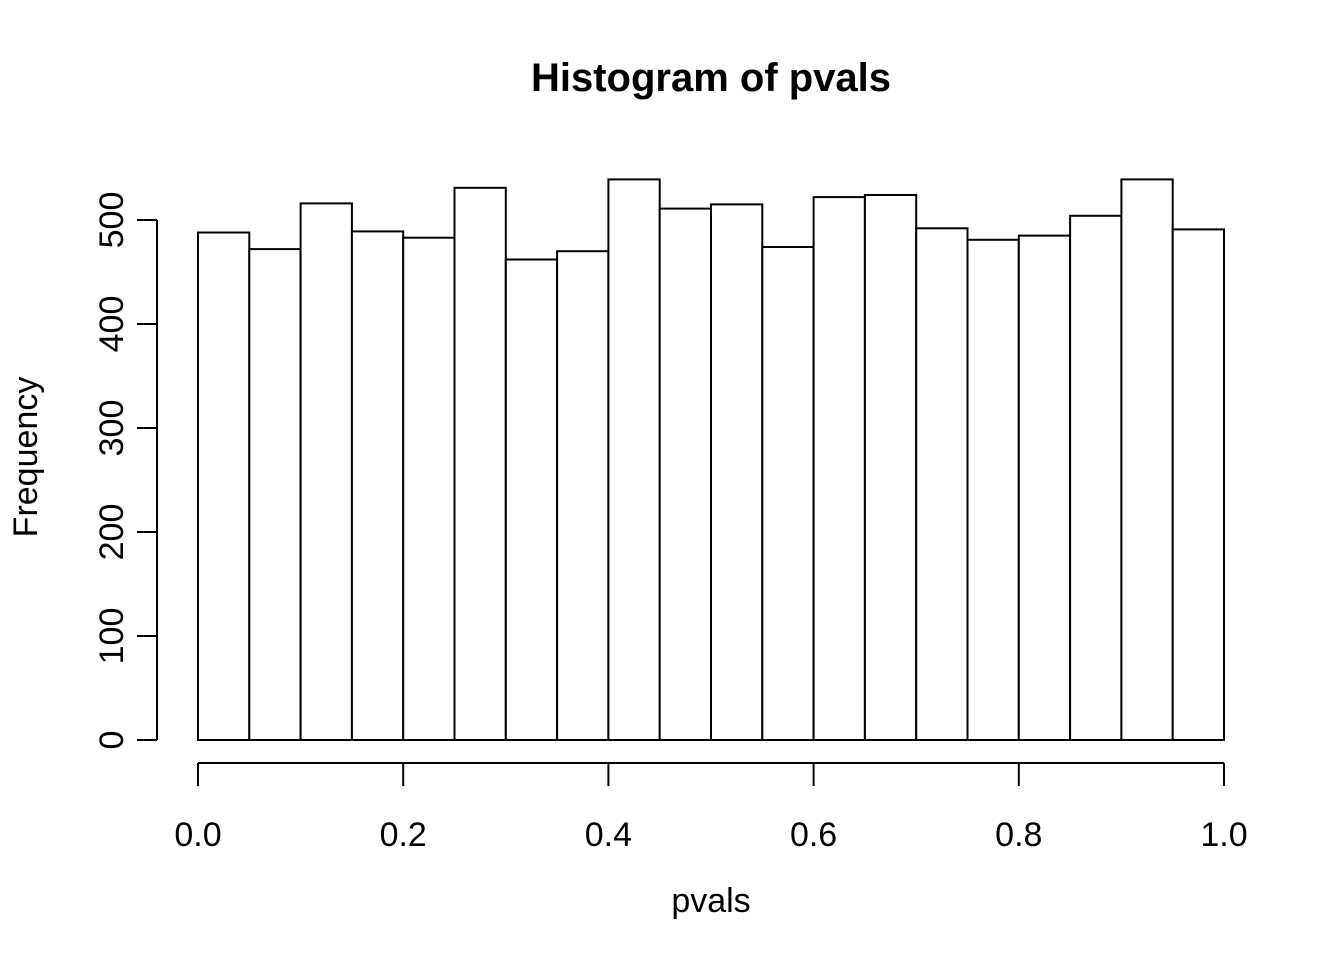 The width and height of the screenshot is (1344, 960). Describe the element at coordinates (112, 324) in the screenshot. I see `y-tick-label: 400` at that location.